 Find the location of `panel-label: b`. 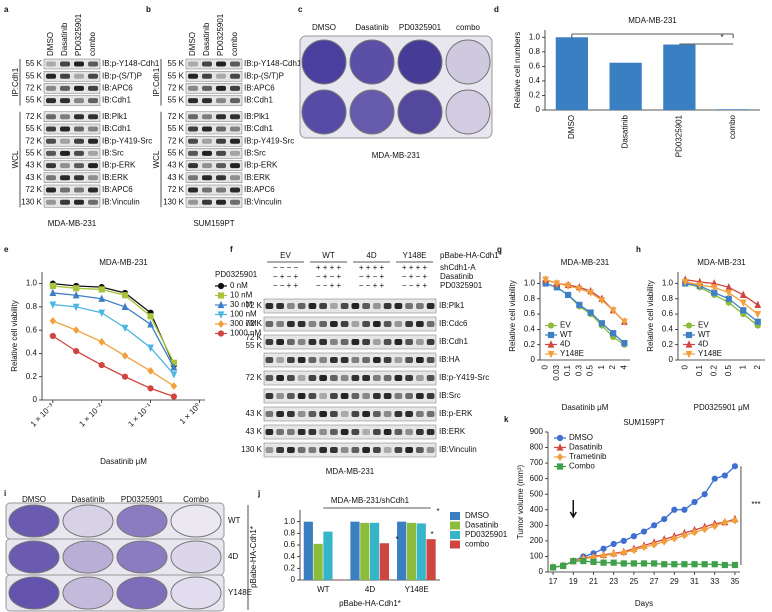

panel-label: b is located at coordinates (148, 9).